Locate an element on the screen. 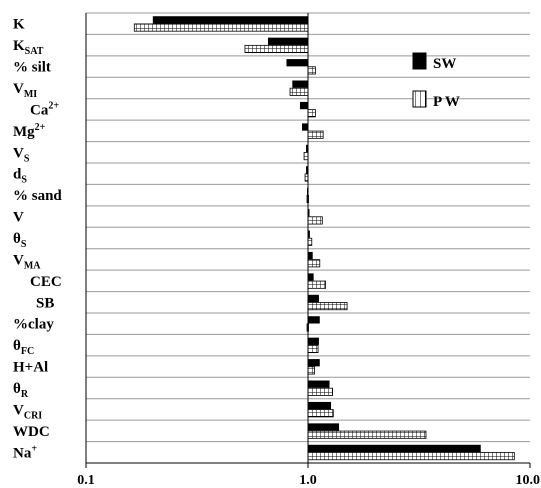 The width and height of the screenshot is (541, 488). x-tick-label: 1.0 is located at coordinates (308, 480).